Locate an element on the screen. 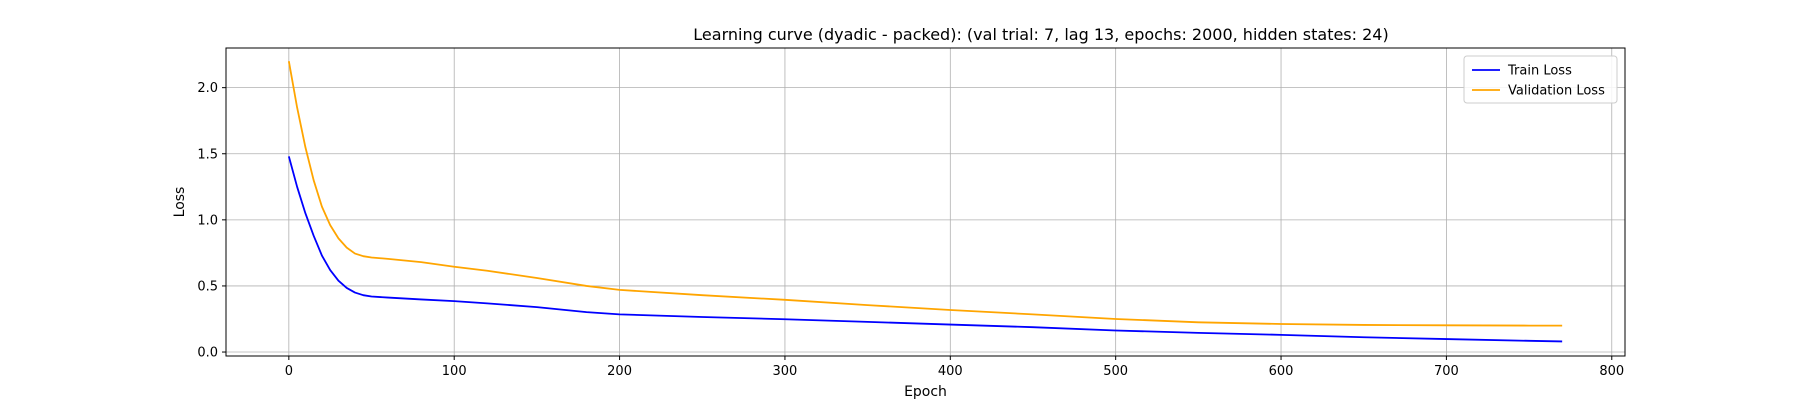  x-tick-label: 700 is located at coordinates (1446, 371).